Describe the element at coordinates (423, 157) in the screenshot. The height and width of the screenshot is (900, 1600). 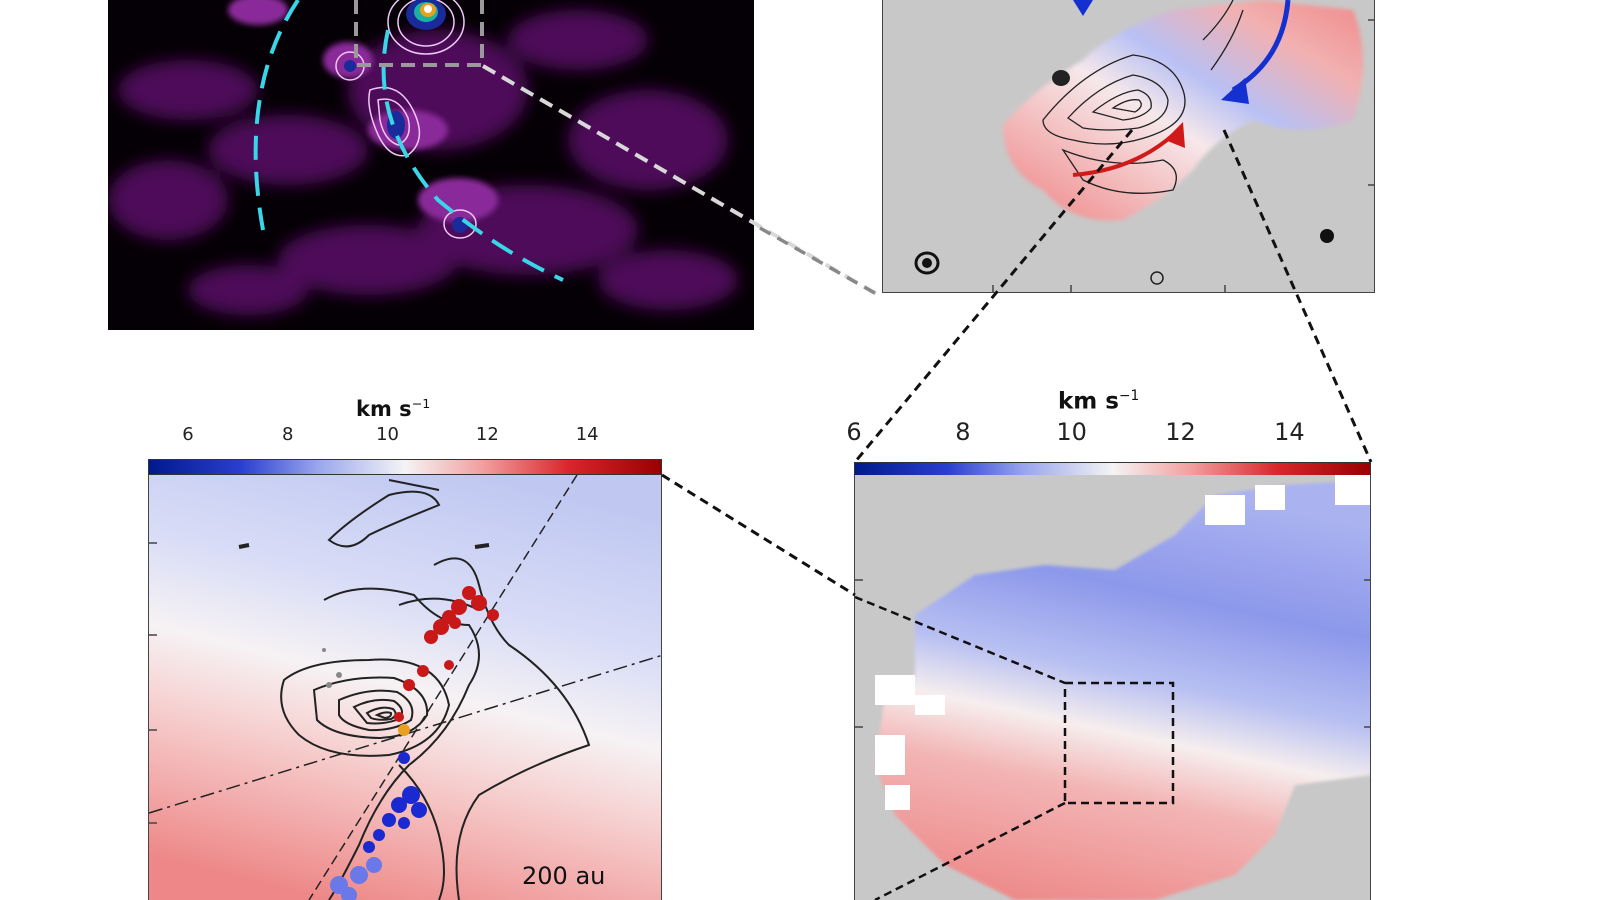
I see `emission-map-graphic` at that location.